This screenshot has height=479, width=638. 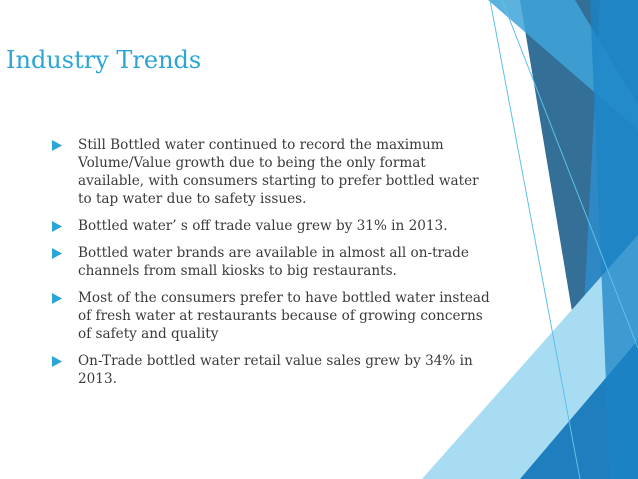 What do you see at coordinates (104, 60) in the screenshot?
I see `slide-title: Industry Trends` at bounding box center [104, 60].